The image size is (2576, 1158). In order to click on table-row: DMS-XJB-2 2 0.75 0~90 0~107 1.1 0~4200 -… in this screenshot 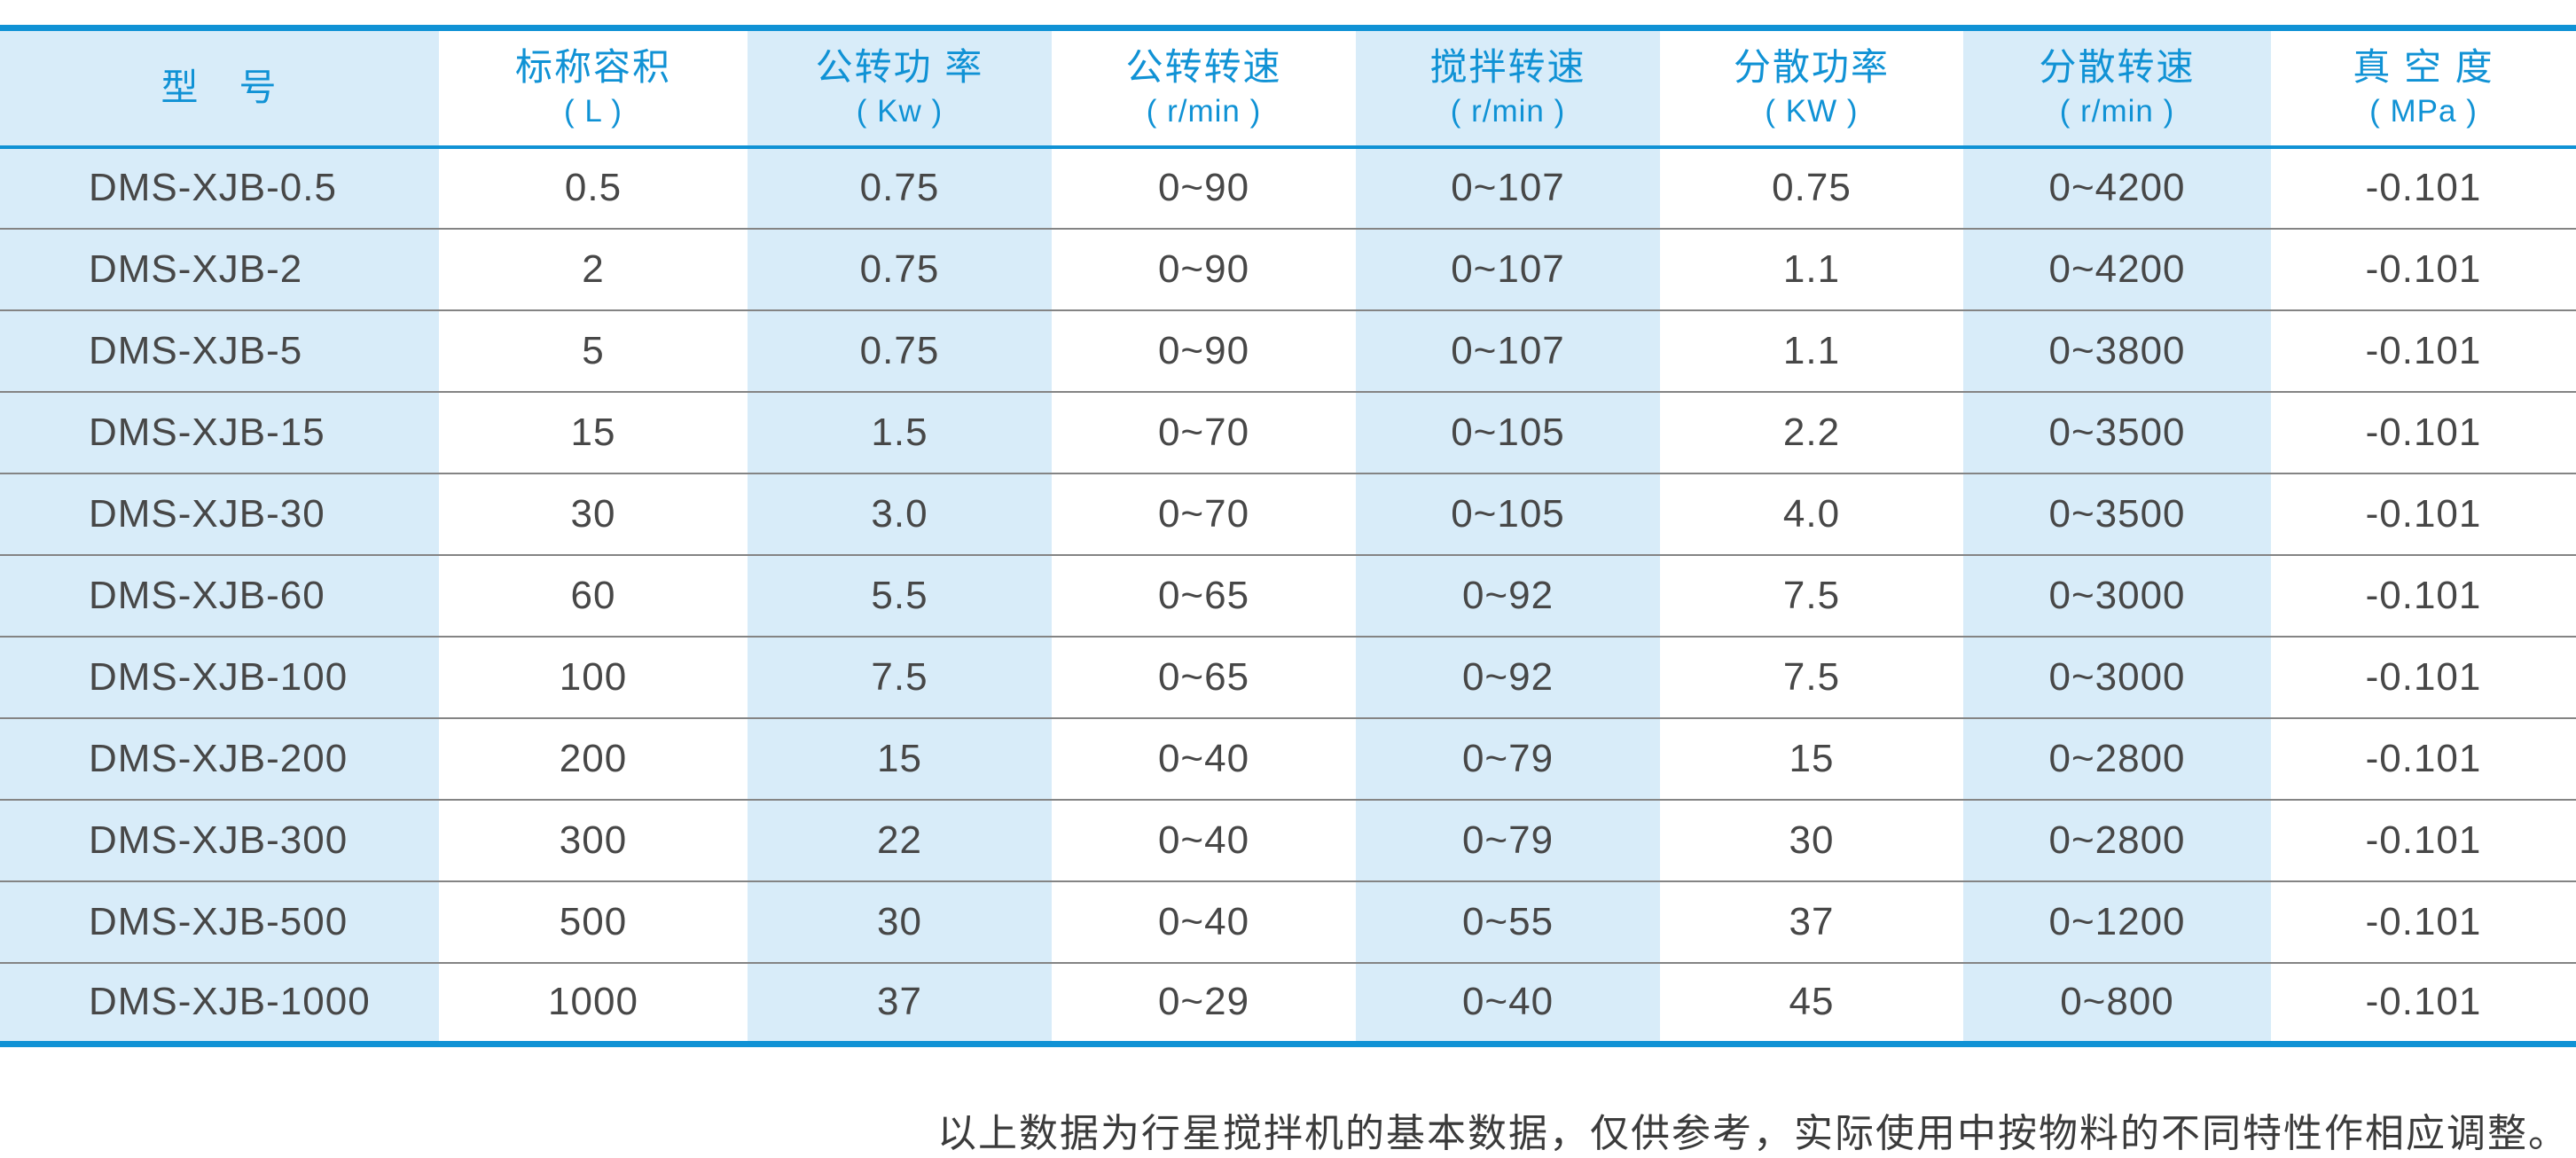, I will do `click(1288, 269)`.